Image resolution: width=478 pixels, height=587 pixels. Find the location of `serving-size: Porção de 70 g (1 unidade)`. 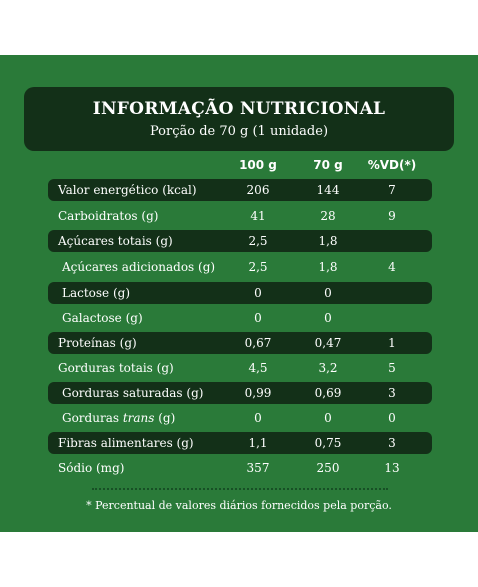

serving-size: Porção de 70 g (1 unidade) is located at coordinates (239, 131).